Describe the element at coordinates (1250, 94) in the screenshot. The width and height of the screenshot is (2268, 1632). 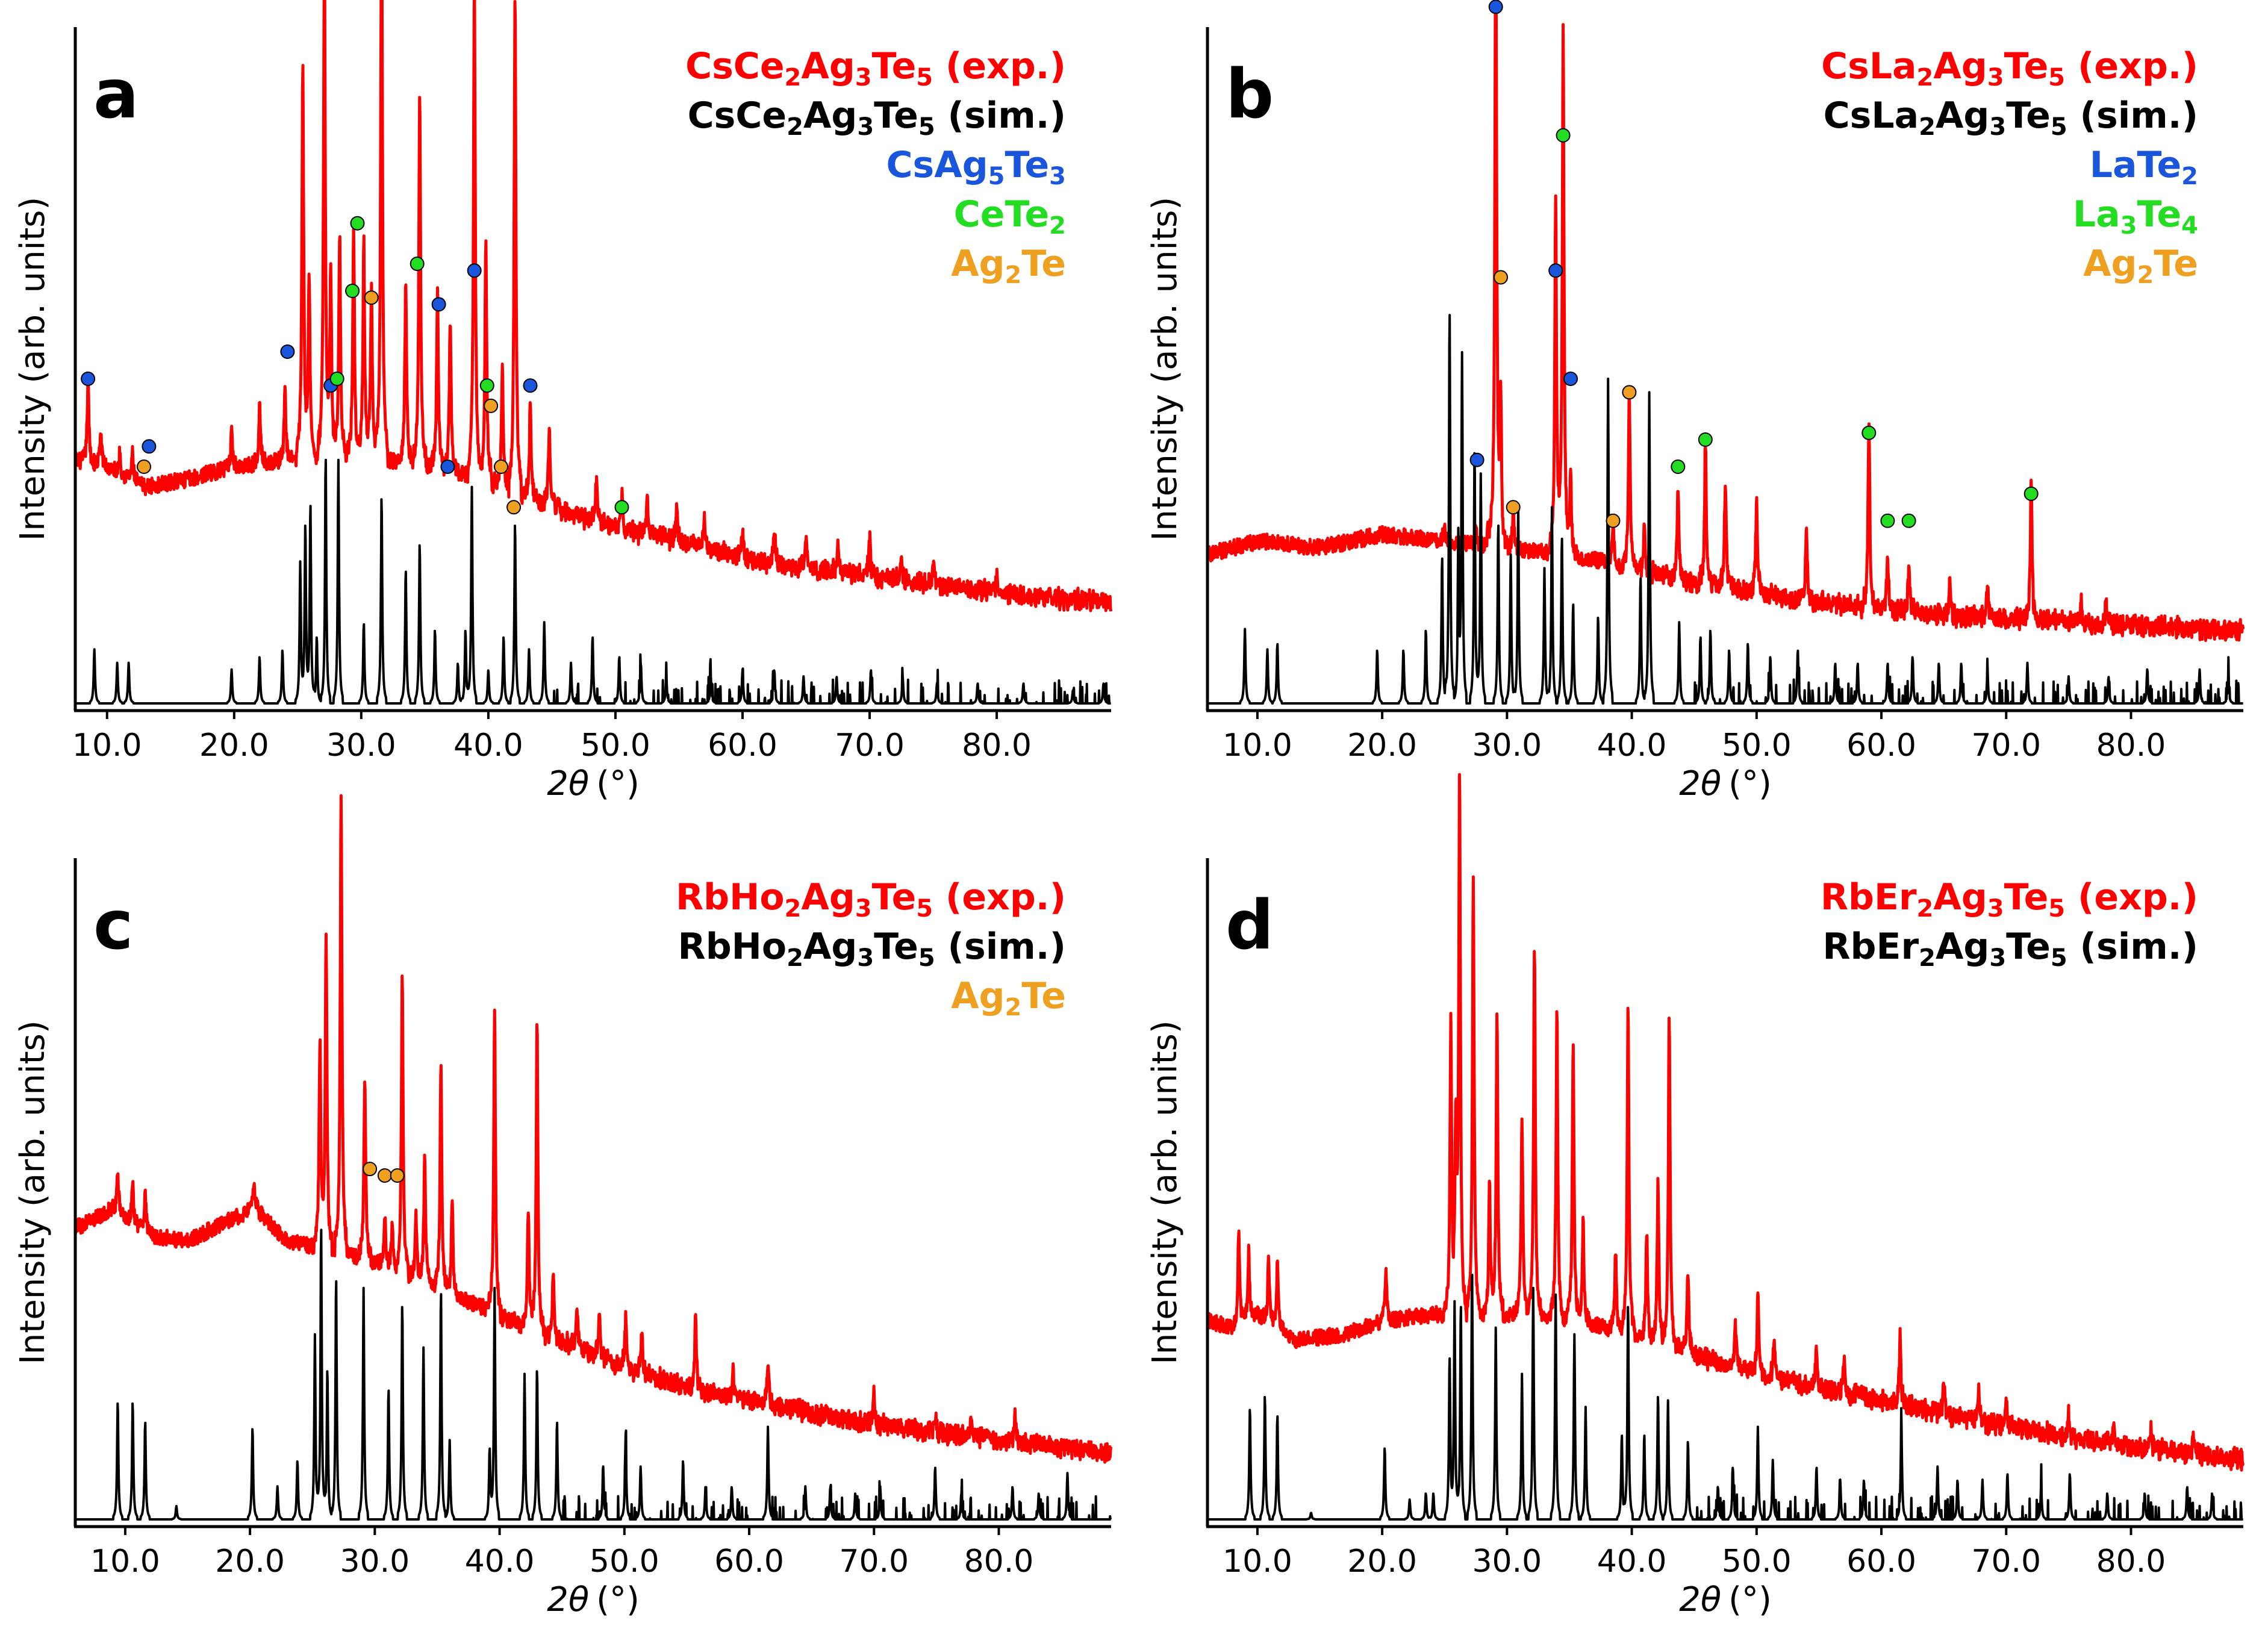
I see `panel-label: b` at that location.